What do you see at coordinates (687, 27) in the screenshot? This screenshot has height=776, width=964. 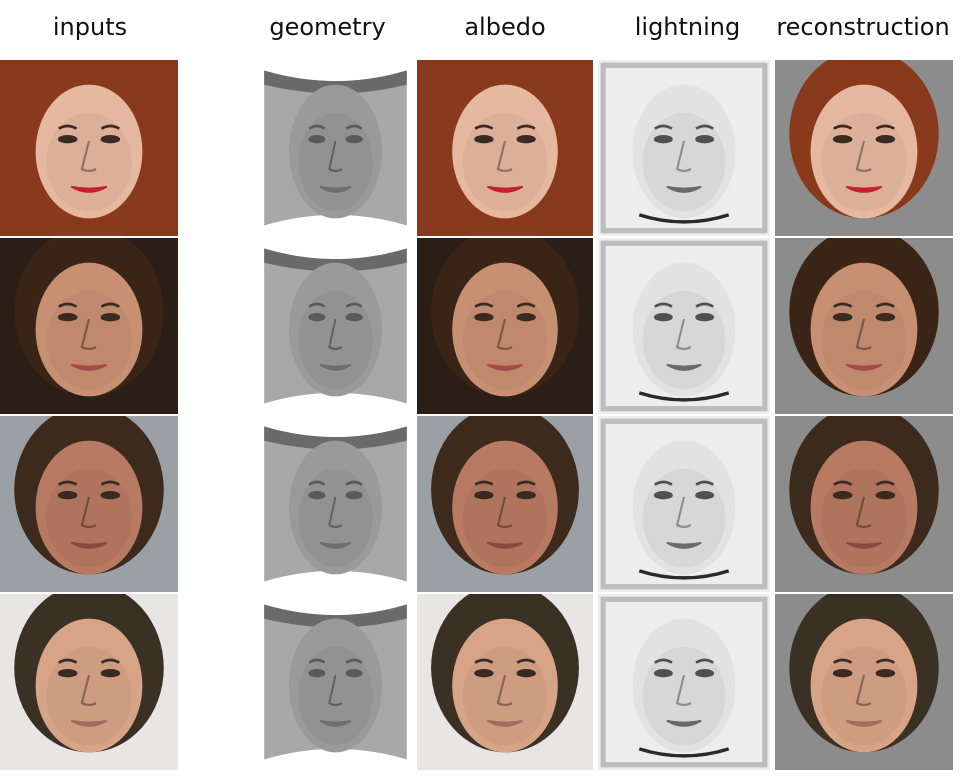 I see `column-header-lightning: lightning` at bounding box center [687, 27].